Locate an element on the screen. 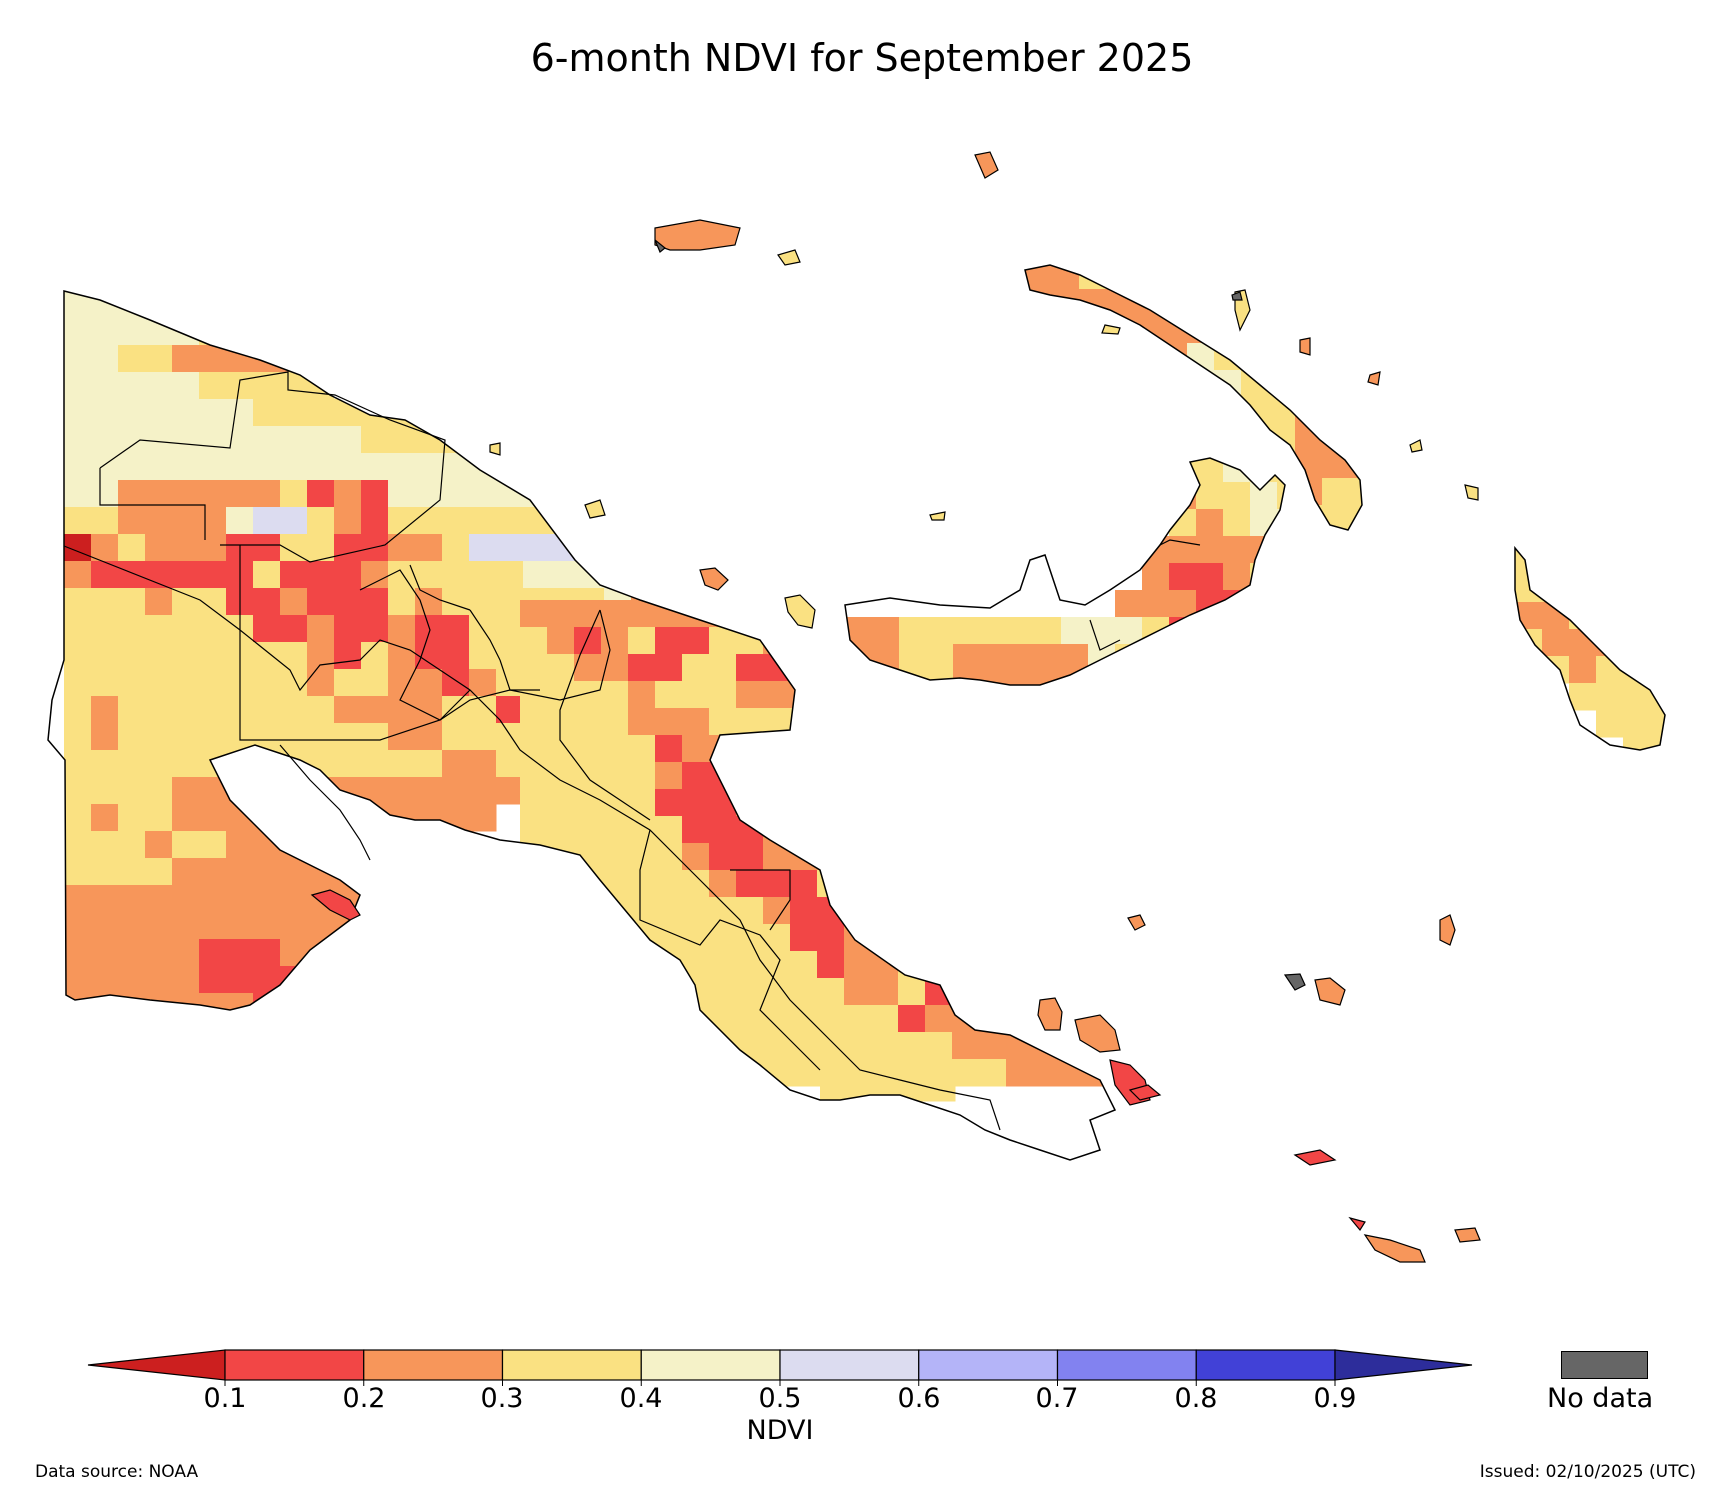 The height and width of the screenshot is (1494, 1724). colorbar-tick-0.1: 0.1 is located at coordinates (225, 1398).